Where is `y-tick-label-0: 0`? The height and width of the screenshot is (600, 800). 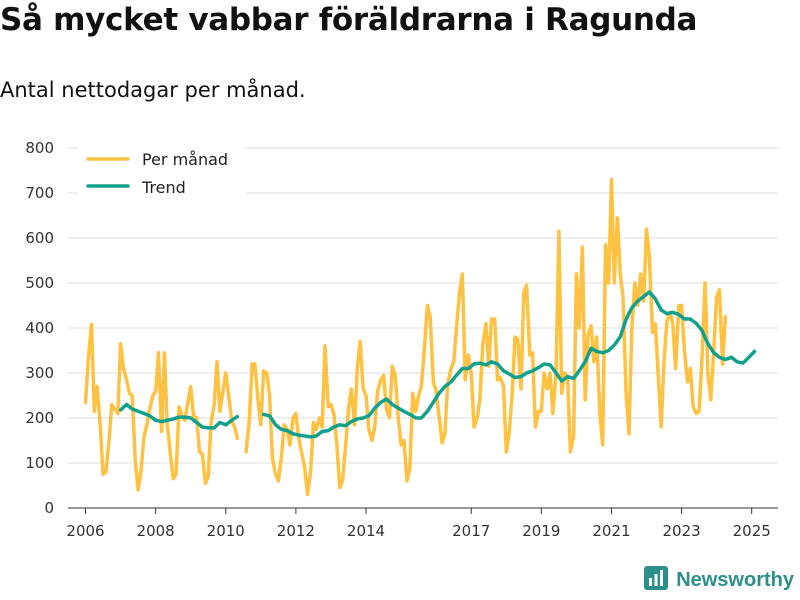 y-tick-label-0: 0 is located at coordinates (49, 508).